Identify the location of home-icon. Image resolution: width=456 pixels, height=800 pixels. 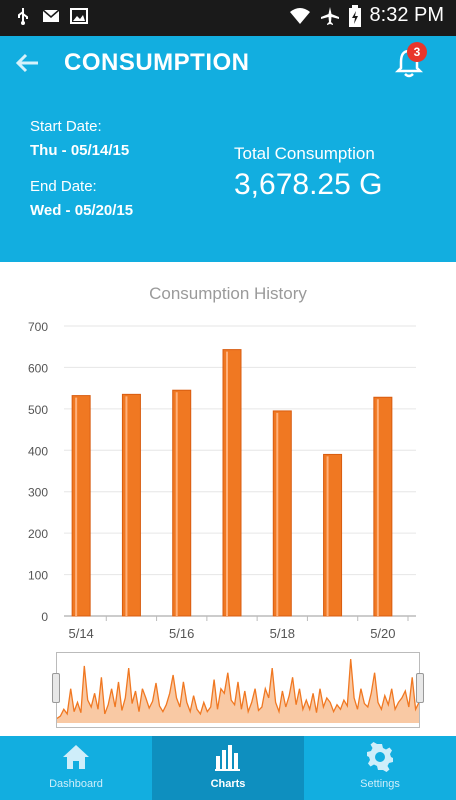
(76, 757).